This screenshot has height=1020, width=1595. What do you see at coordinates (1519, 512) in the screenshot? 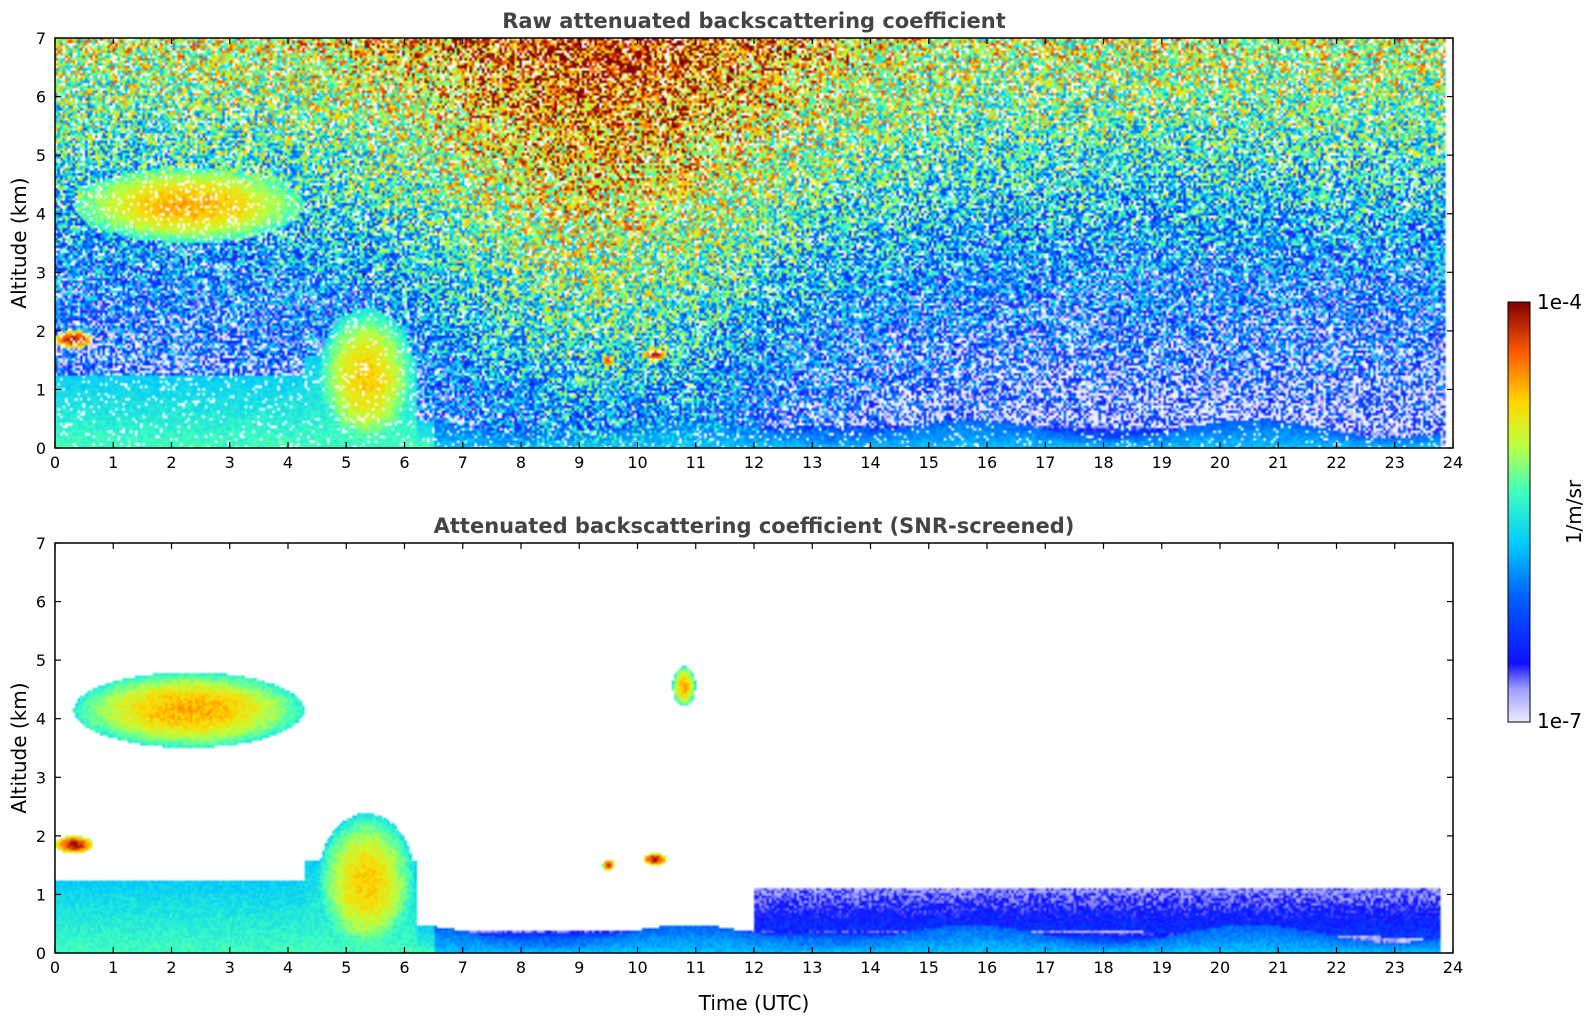
I see `colorbar-gradient` at bounding box center [1519, 512].